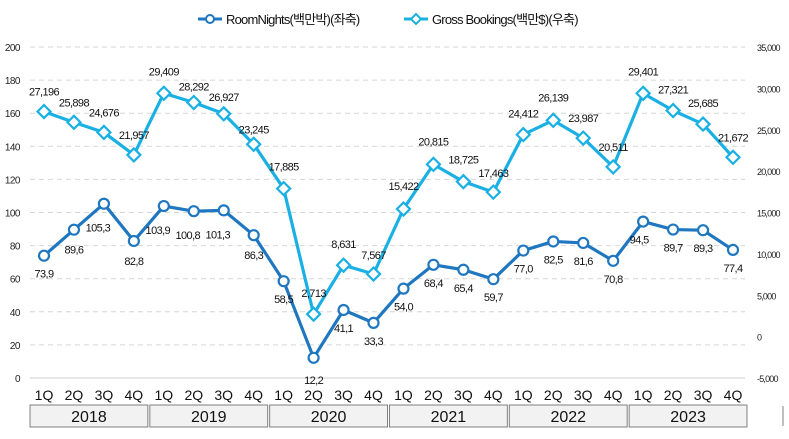  I want to click on gross-bookings-data-label: 29,401, so click(643, 72).